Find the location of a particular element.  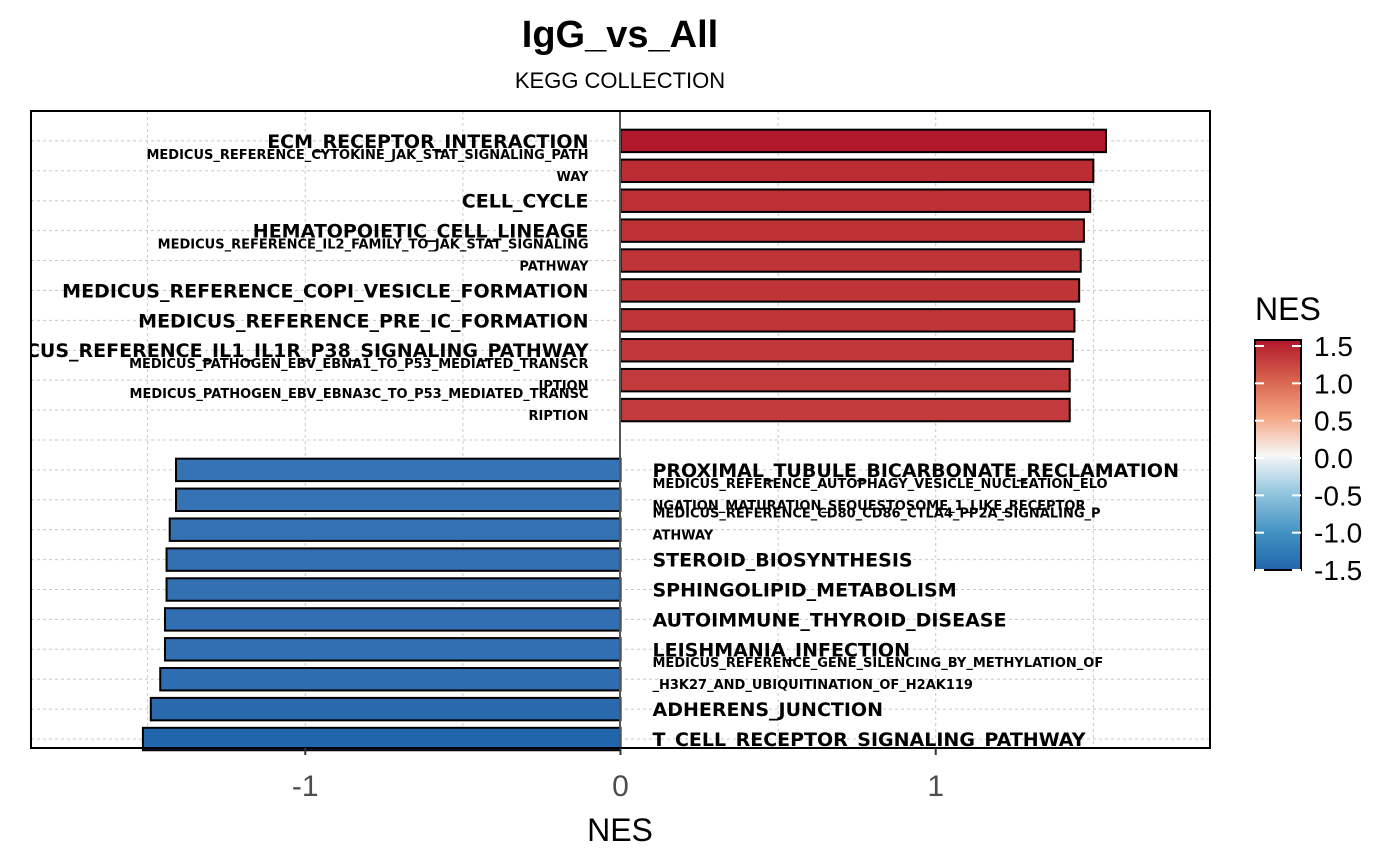

bar-label: STEROID_BIOSYNTHESIS is located at coordinates (783, 561).